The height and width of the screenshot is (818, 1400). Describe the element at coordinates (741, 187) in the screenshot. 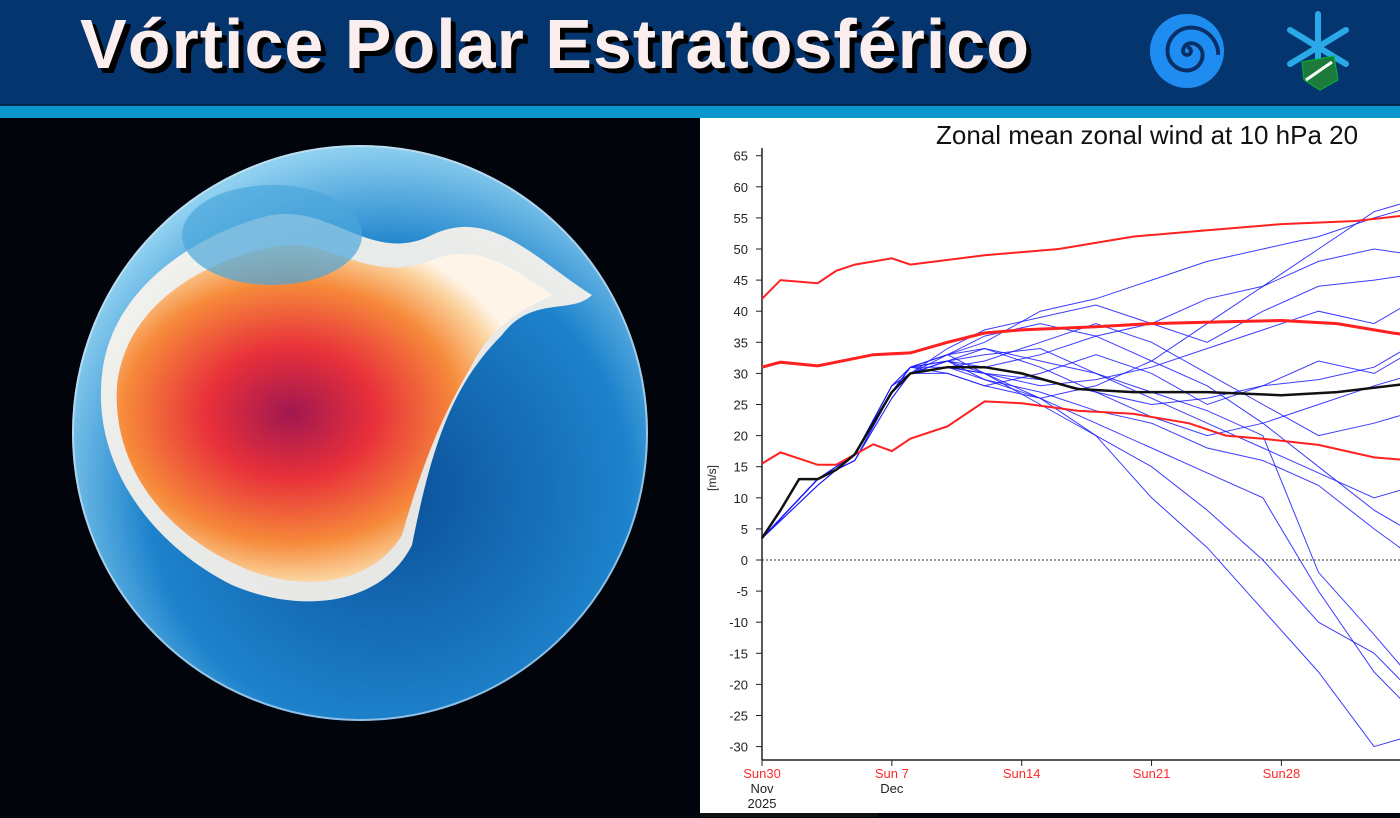

I see `y-tick-label: 60` at that location.